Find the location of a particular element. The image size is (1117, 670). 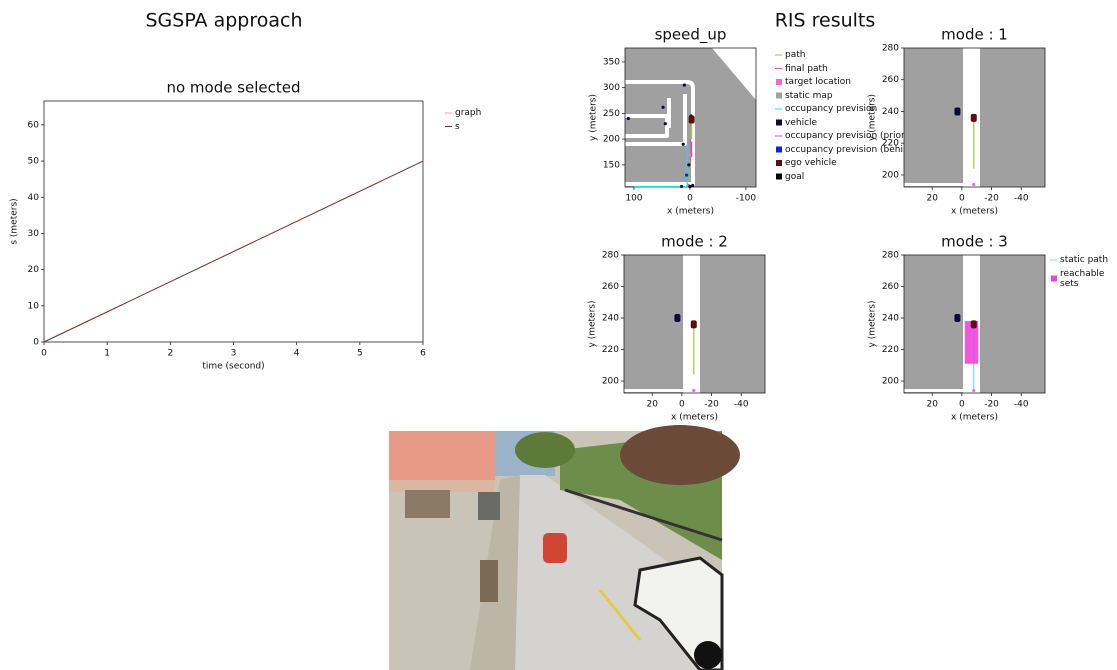

legend-entry: final path is located at coordinates (806, 68).